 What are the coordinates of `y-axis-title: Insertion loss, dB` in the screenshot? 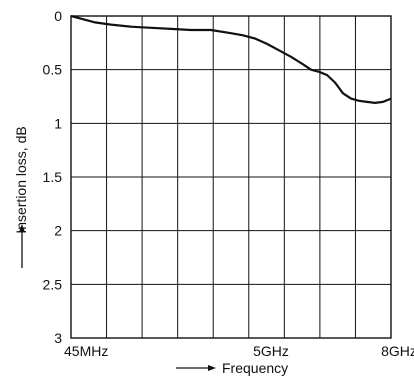 It's located at (21, 179).